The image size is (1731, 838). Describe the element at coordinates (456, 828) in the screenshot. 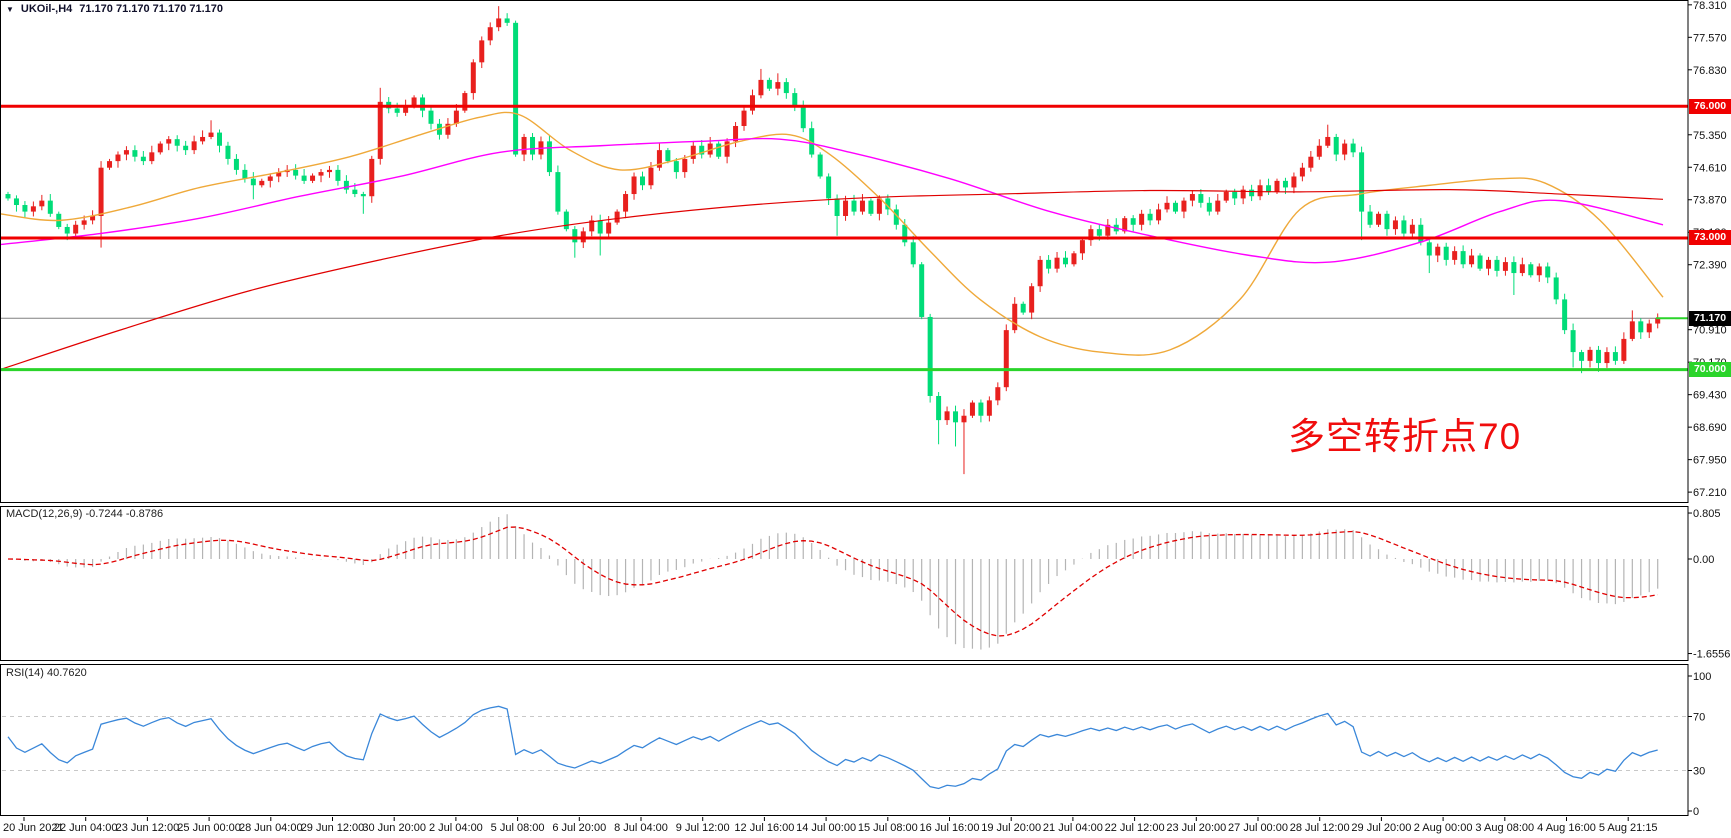

I see `time-tick-label: 2 Jul 04:00` at that location.